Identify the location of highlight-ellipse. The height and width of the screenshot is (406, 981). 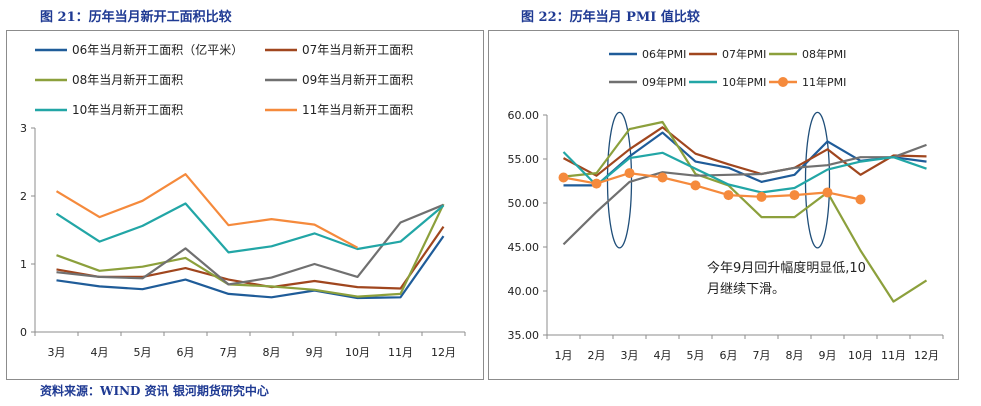
(817, 180).